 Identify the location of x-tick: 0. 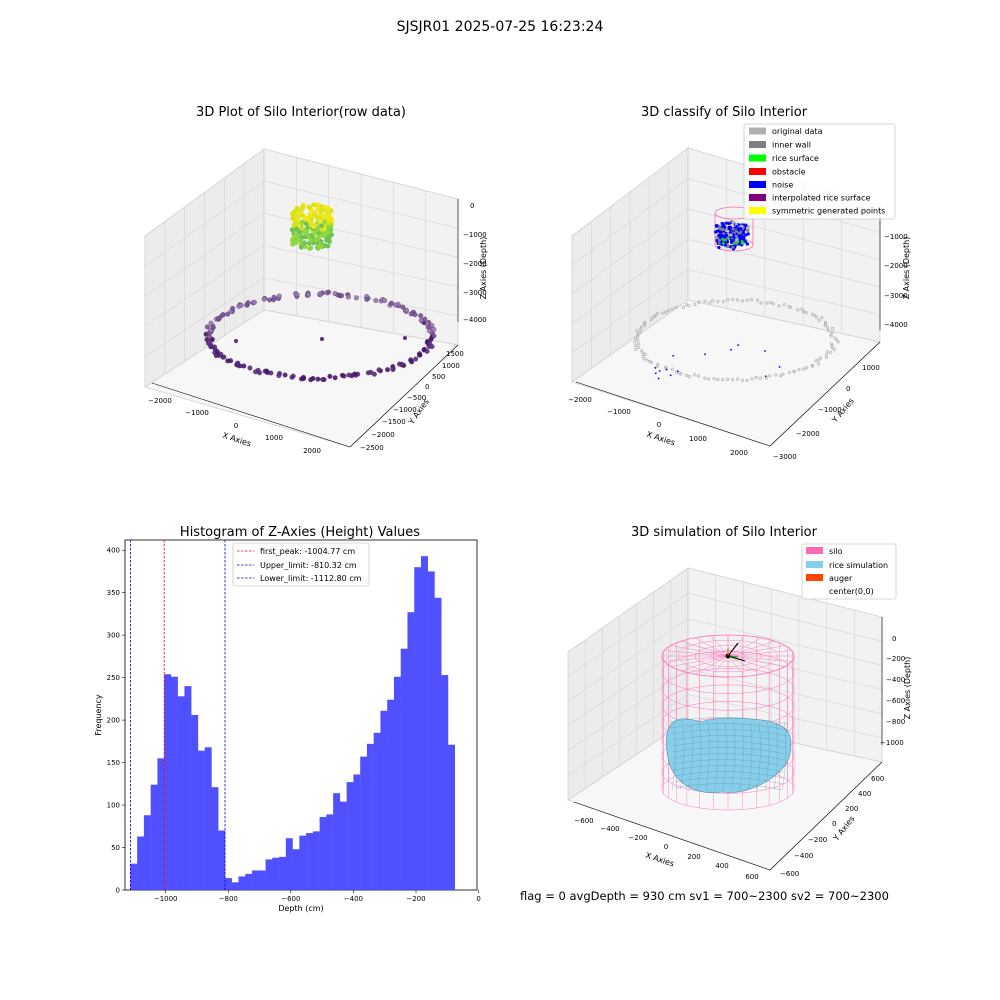
(666, 847).